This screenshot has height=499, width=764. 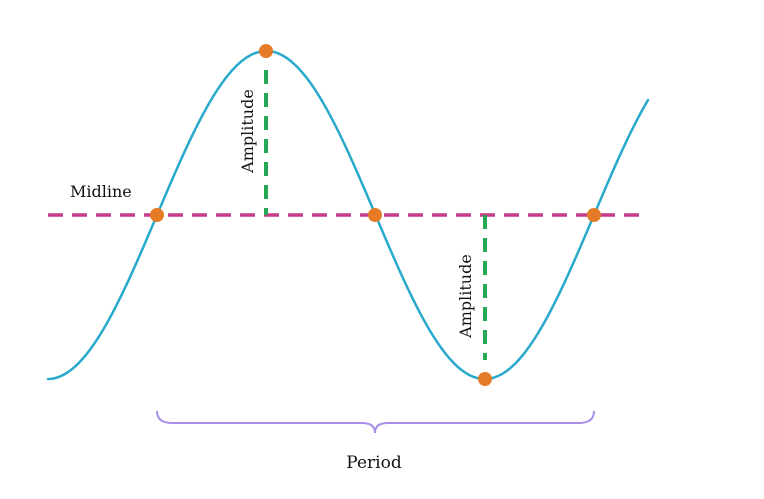 What do you see at coordinates (485, 379) in the screenshot?
I see `point-minimum` at bounding box center [485, 379].